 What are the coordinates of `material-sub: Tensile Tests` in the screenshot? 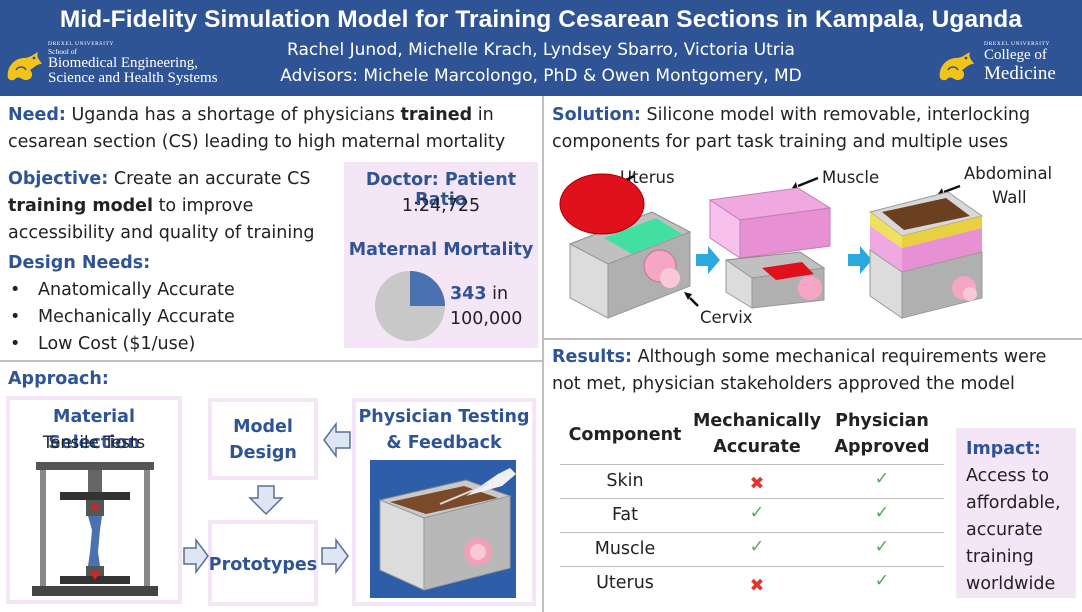 It's located at (94, 442).